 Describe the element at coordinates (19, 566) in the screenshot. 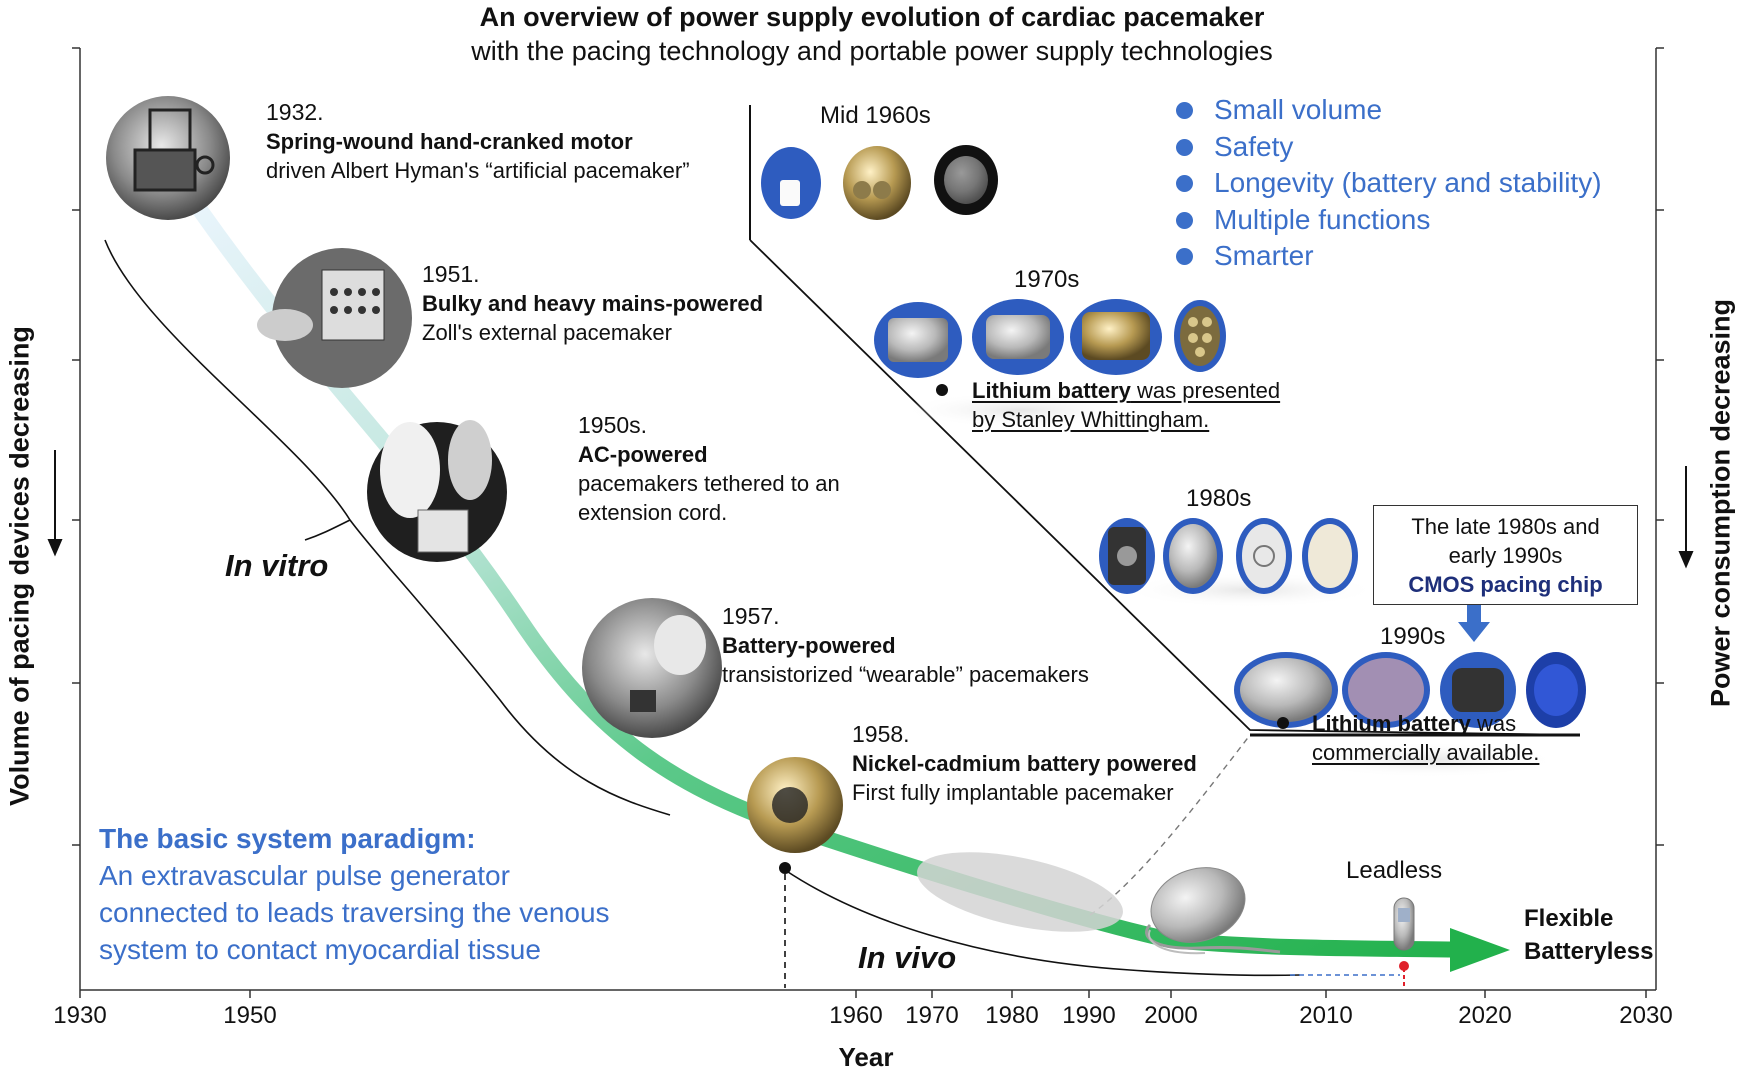

I see `y-axis-left-label: Volume of pacing devices decreasing` at that location.